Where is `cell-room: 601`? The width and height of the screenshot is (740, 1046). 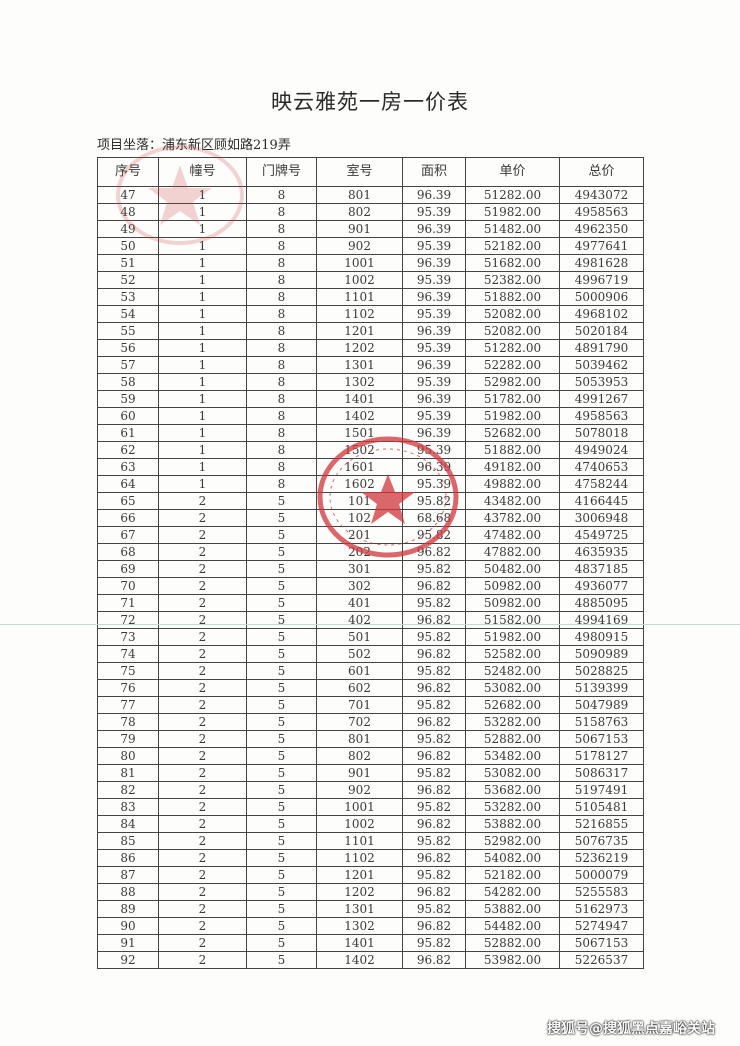
cell-room: 601 is located at coordinates (359, 671).